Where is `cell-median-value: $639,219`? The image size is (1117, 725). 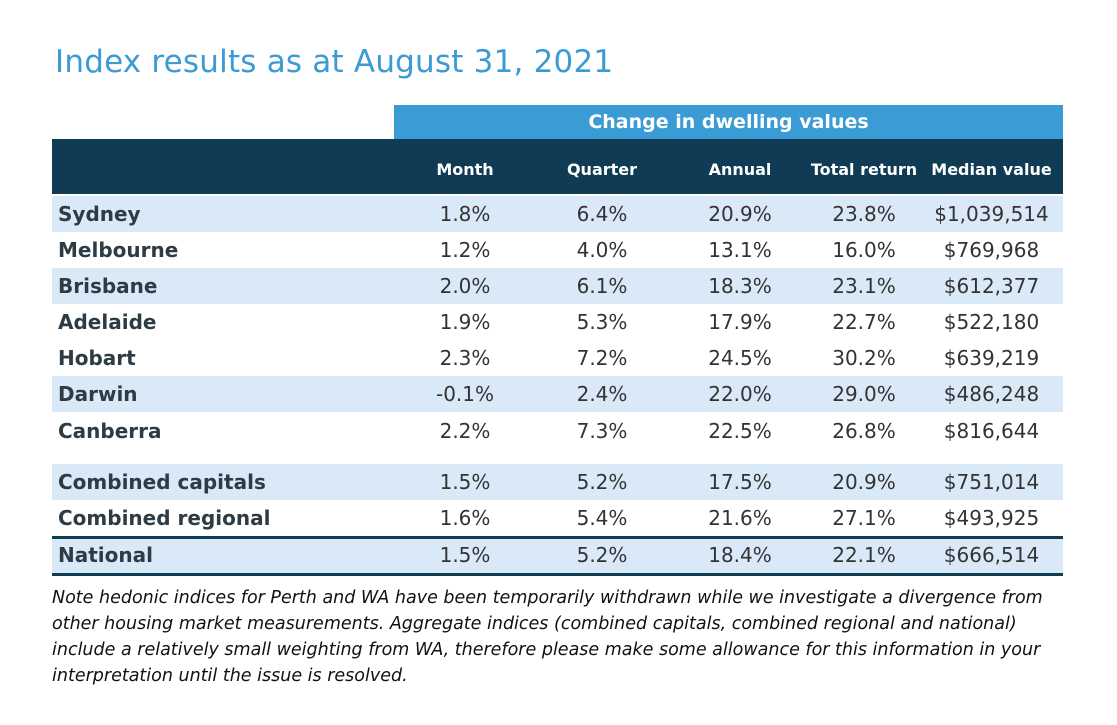 cell-median-value: $639,219 is located at coordinates (991, 358).